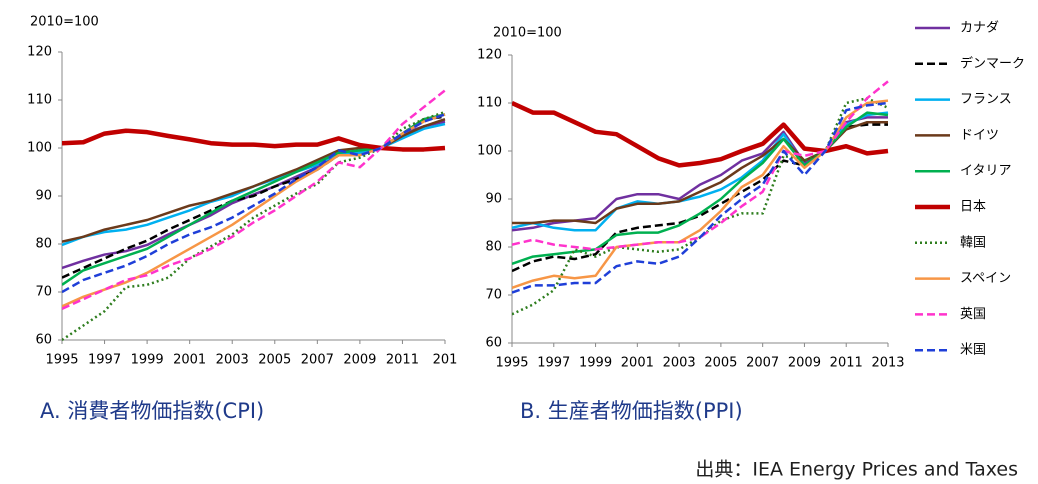  Describe the element at coordinates (152, 411) in the screenshot. I see `chart-title: A. 消費者物価指数(CPI)` at that location.